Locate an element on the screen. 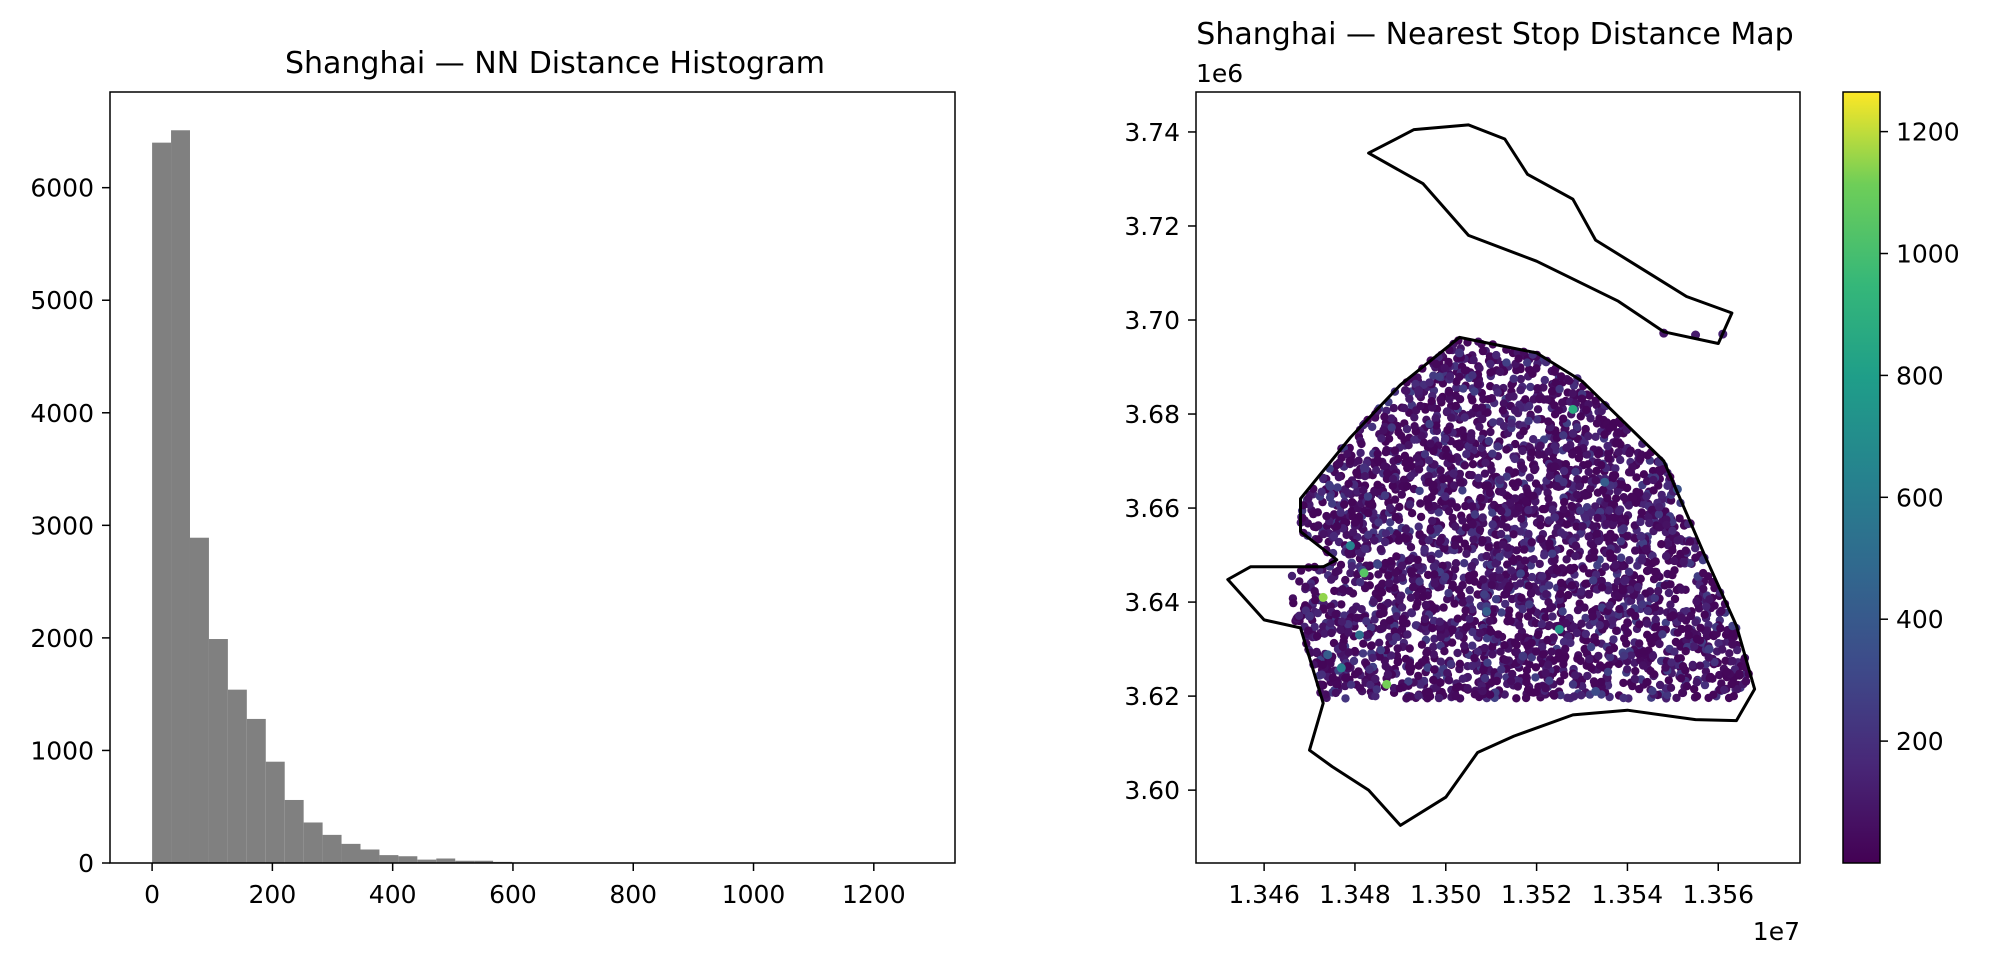 The height and width of the screenshot is (966, 1991). map-y-tick-label: 3.70 is located at coordinates (1152, 320).